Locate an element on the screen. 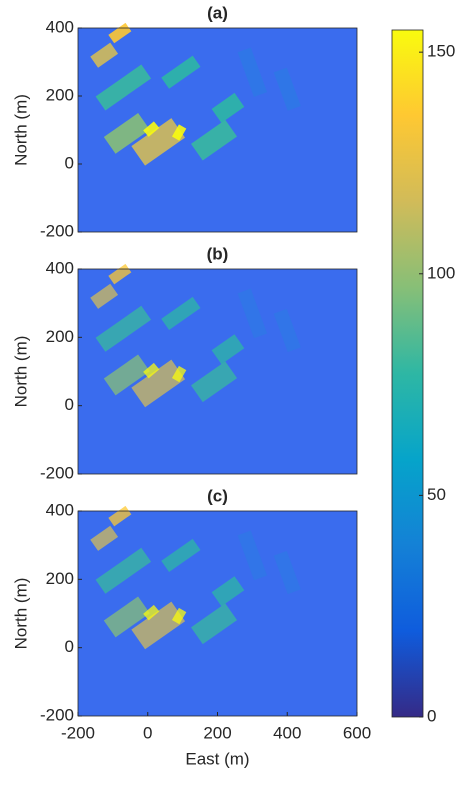 The image size is (474, 796). panel-title: (b) is located at coordinates (218, 253).